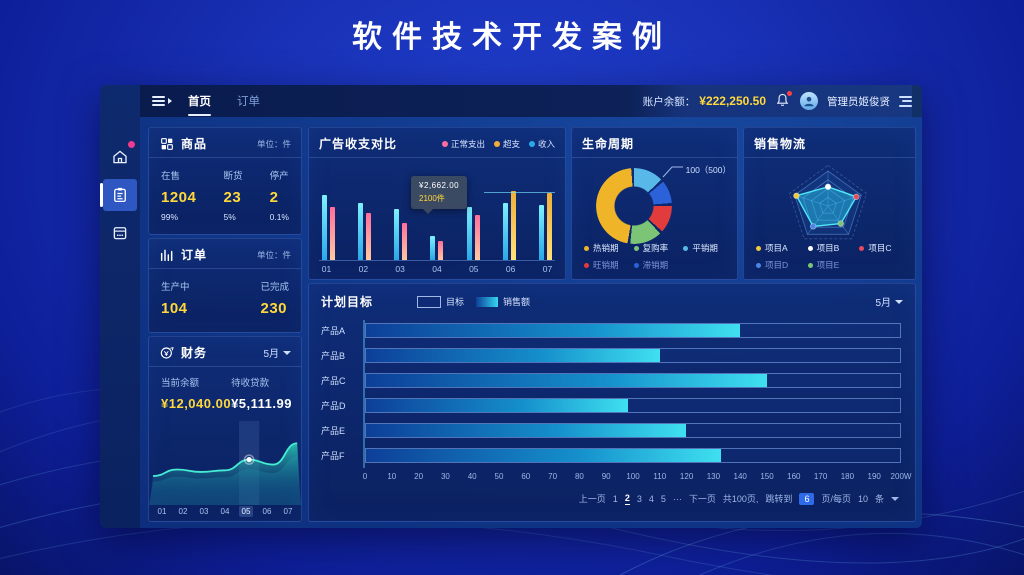  What do you see at coordinates (847, 476) in the screenshot?
I see `axis-tick: 180` at bounding box center [847, 476].